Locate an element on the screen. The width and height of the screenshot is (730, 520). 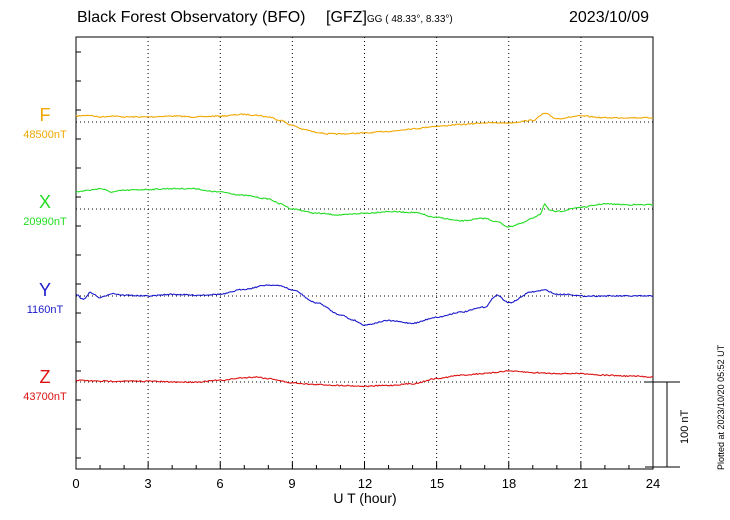
x-tick-label: 15 is located at coordinates (437, 483).